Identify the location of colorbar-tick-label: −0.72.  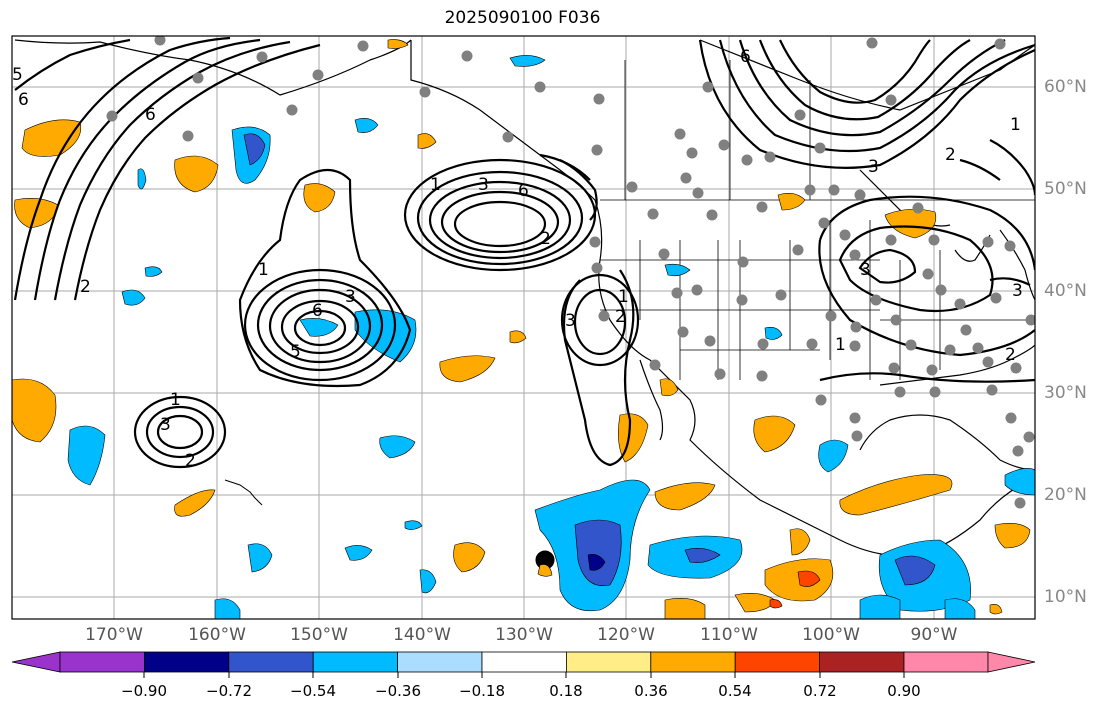
(229, 691).